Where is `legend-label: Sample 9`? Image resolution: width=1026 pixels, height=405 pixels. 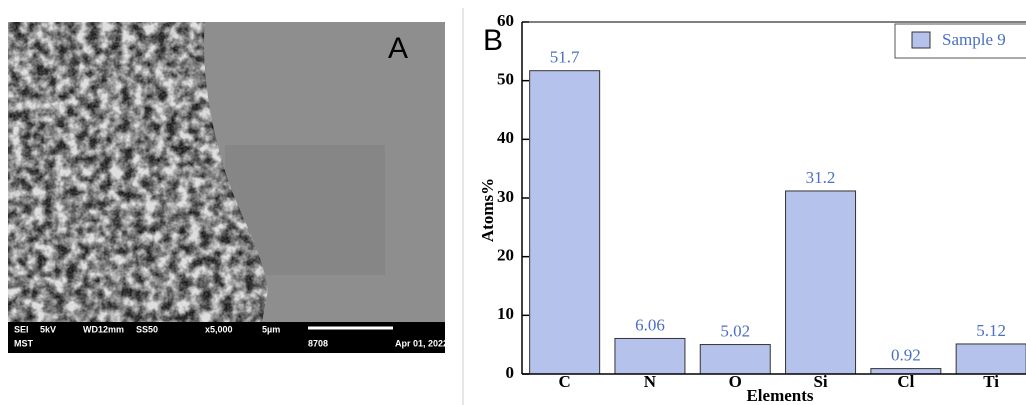
legend-label: Sample 9 is located at coordinates (974, 39).